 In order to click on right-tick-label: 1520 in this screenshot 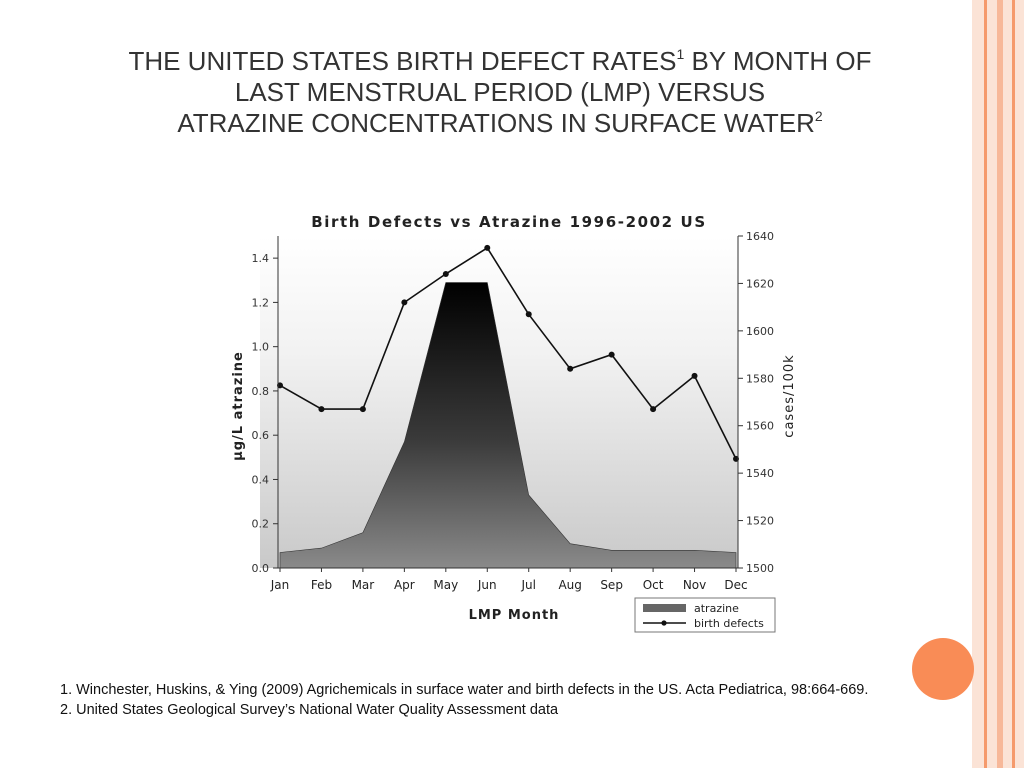, I will do `click(760, 521)`.